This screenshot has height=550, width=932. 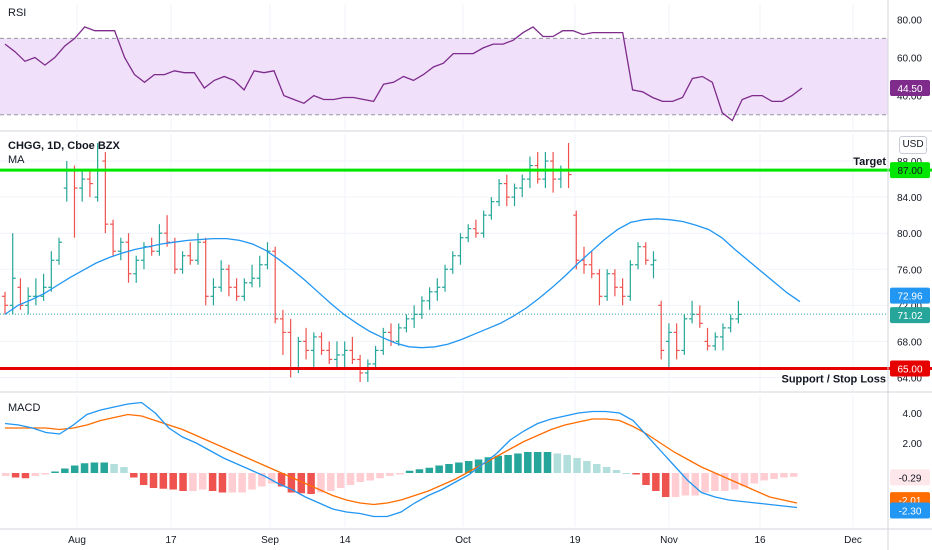 What do you see at coordinates (913, 145) in the screenshot?
I see `currency-selector: USD` at bounding box center [913, 145].